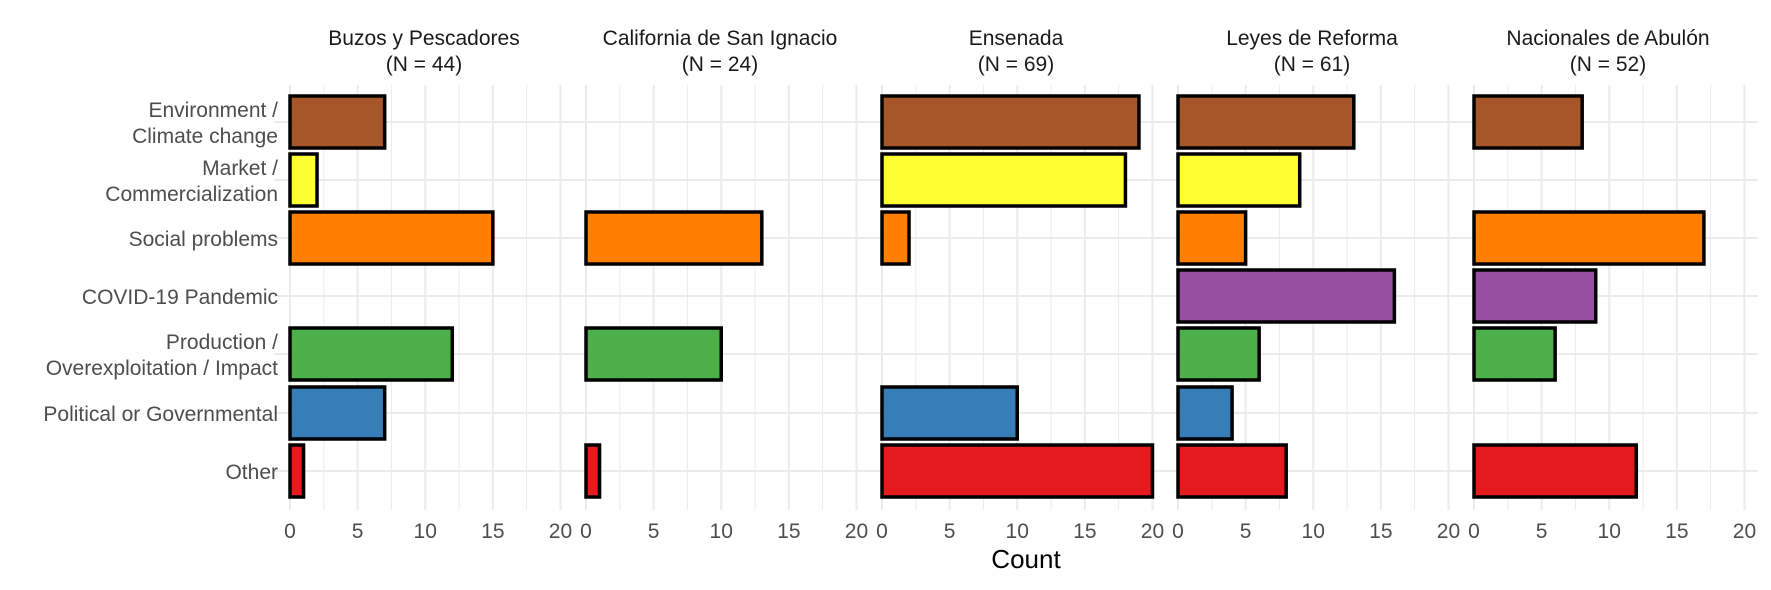  I want to click on facet-subtitle: (N = 44), so click(424, 64).